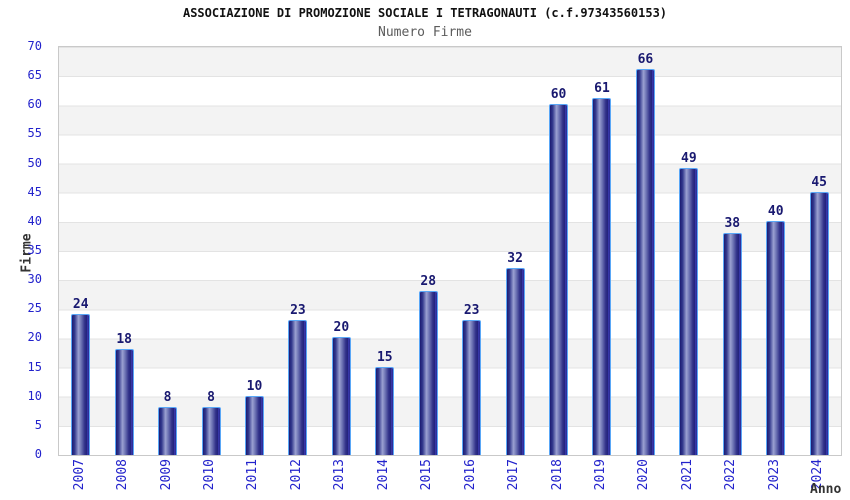 This screenshot has height=500, width=850. I want to click on bar-2012, so click(298, 387).